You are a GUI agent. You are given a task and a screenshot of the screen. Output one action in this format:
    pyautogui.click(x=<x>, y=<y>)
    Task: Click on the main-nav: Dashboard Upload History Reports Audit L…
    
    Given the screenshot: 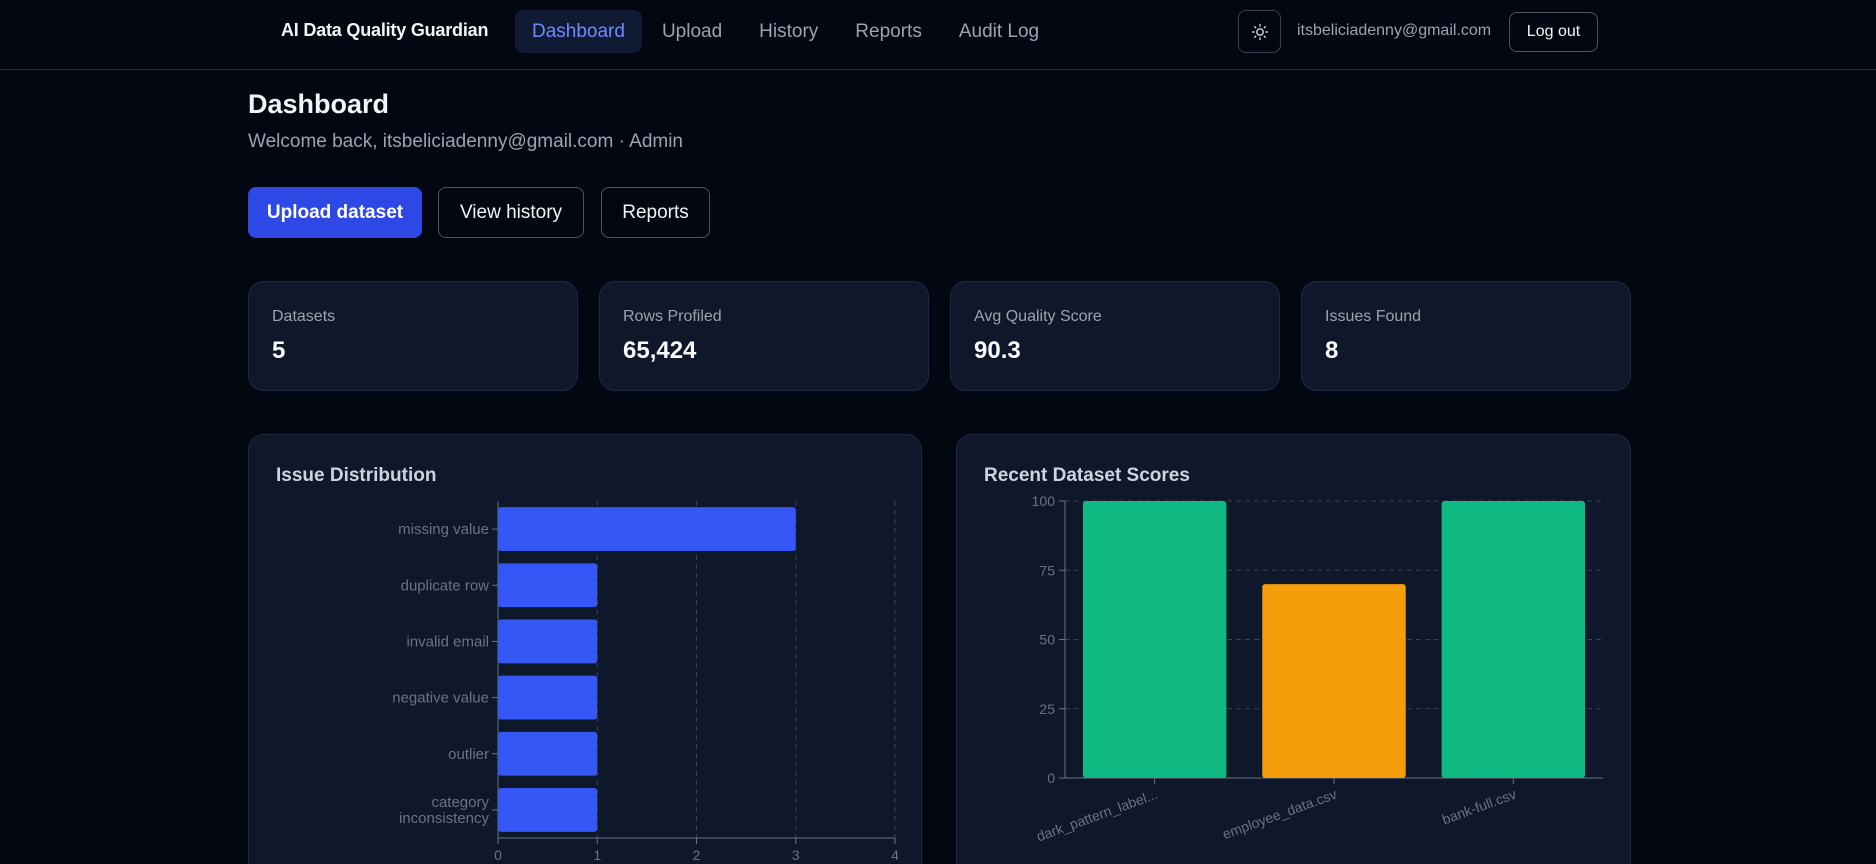 What is the action you would take?
    pyautogui.click(x=787, y=31)
    